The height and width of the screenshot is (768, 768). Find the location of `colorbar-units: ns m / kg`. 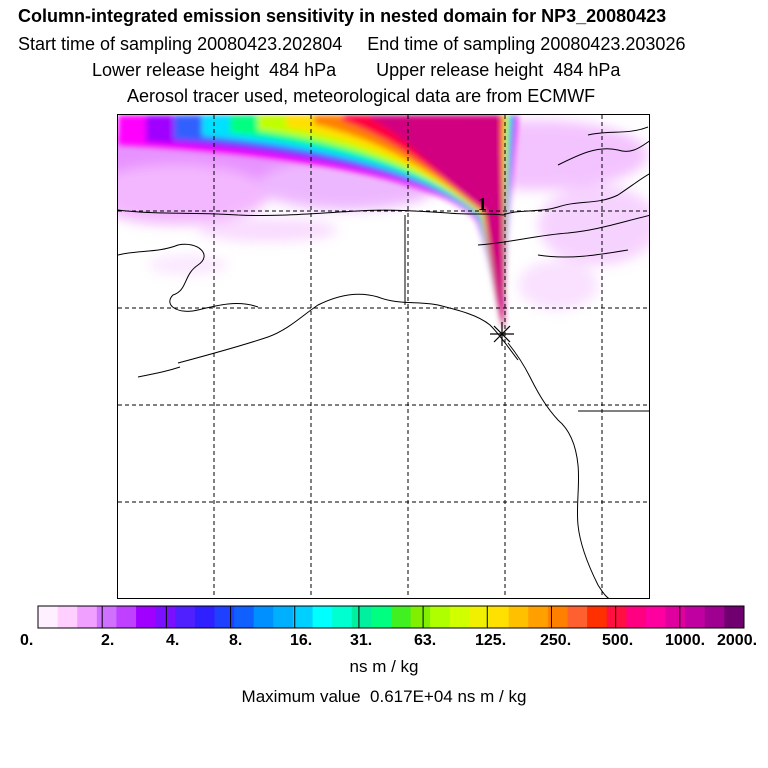

colorbar-units: ns m / kg is located at coordinates (384, 666).